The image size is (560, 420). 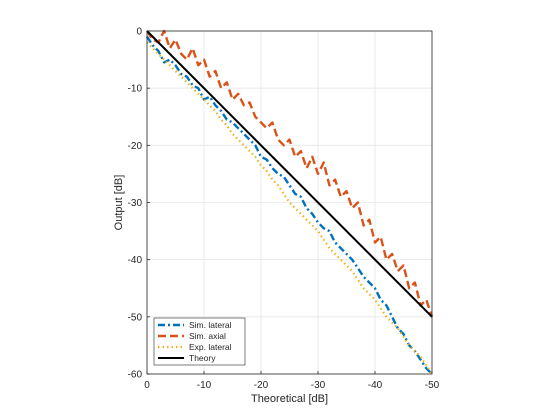 I want to click on legend-label: Exp. lateral, so click(x=210, y=347).